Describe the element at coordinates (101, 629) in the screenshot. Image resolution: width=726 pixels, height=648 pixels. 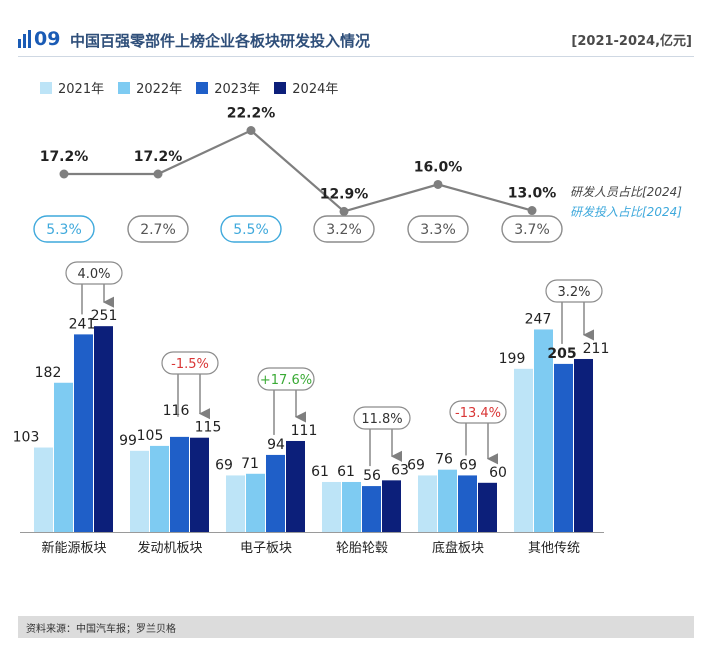
I see `source-note: 资料来源：中国汽车报；罗兰贝格` at that location.